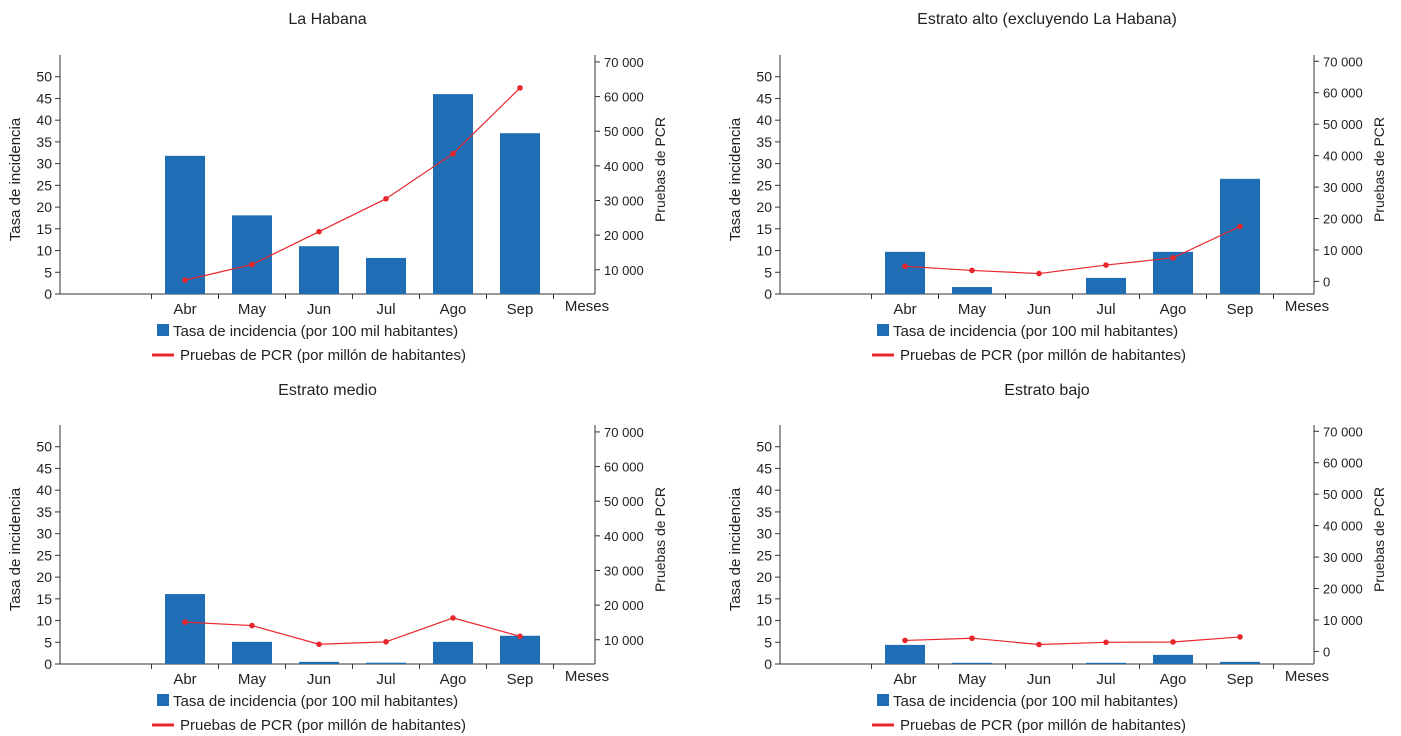  Describe the element at coordinates (1039, 679) in the screenshot. I see `x-axis-tick-label: Jun` at that location.